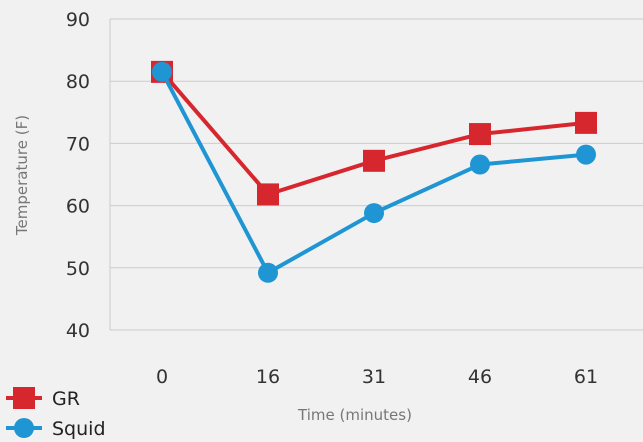  I want to click on legend-label-gr: GR, so click(66, 399).